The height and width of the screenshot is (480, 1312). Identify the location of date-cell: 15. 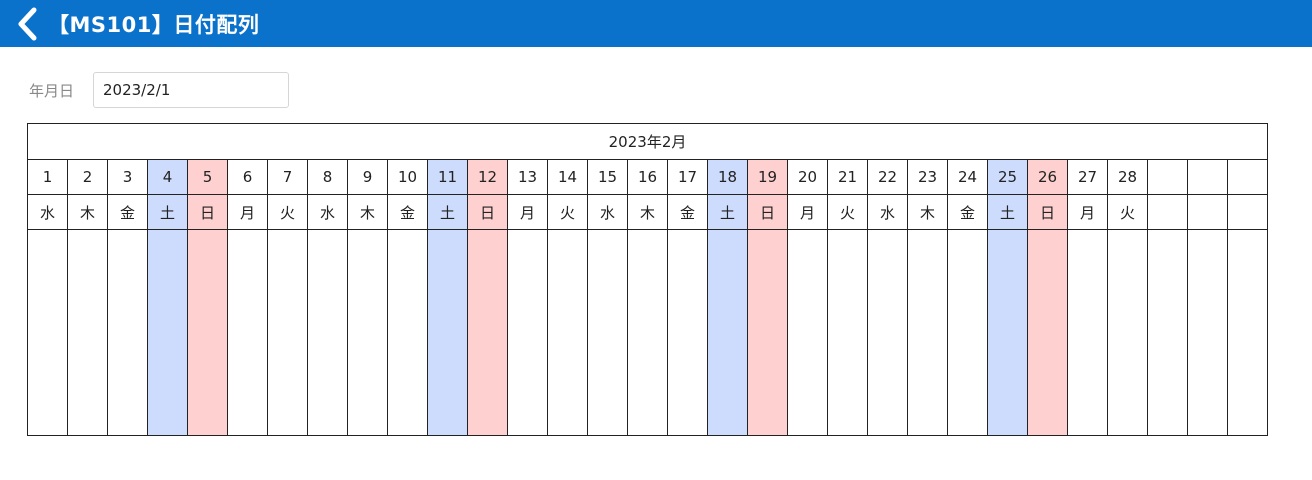
(607, 177).